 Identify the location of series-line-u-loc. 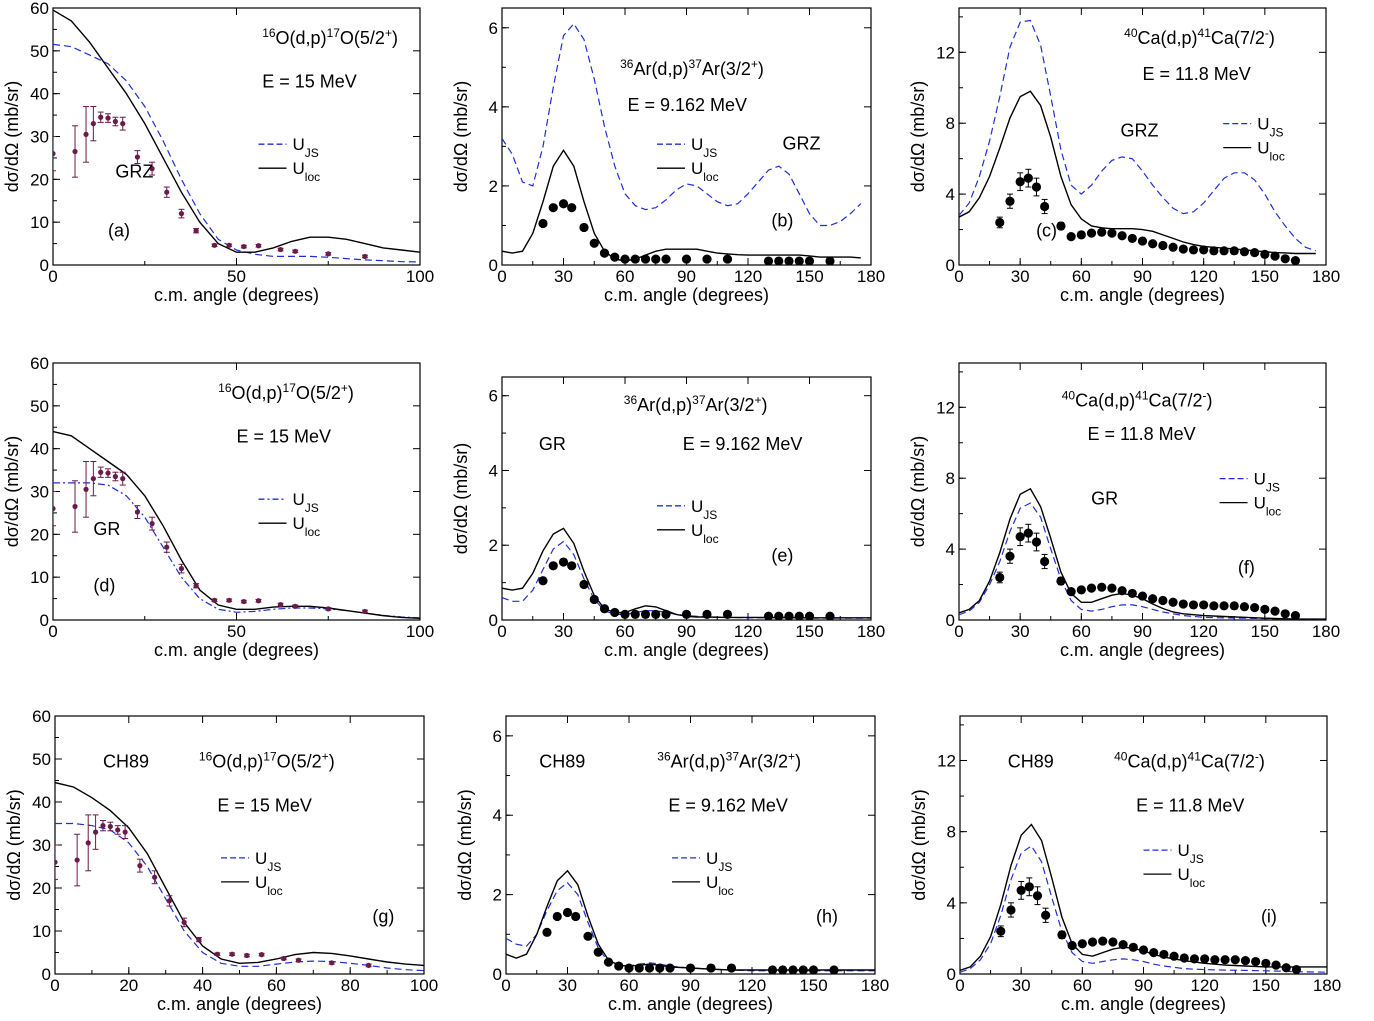
(236, 131).